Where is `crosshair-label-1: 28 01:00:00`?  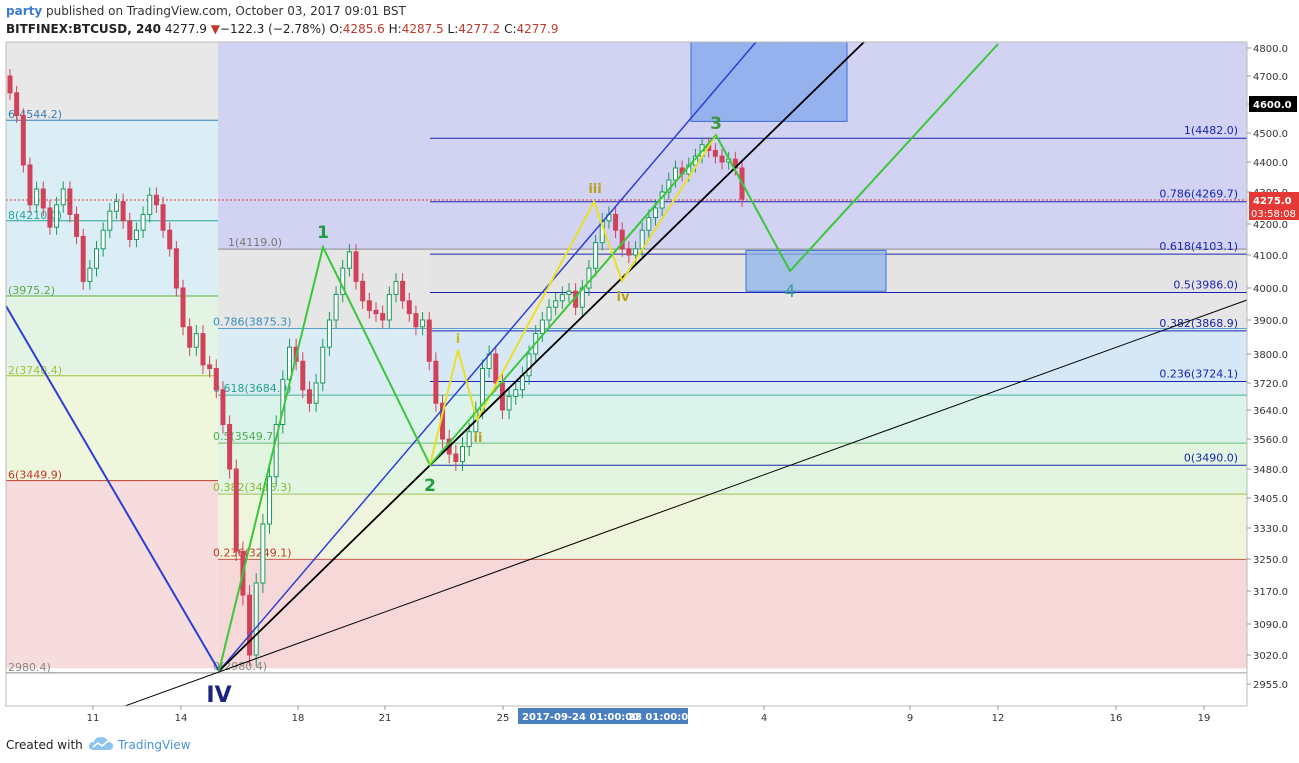 crosshair-label-1: 28 01:00:00 is located at coordinates (661, 717).